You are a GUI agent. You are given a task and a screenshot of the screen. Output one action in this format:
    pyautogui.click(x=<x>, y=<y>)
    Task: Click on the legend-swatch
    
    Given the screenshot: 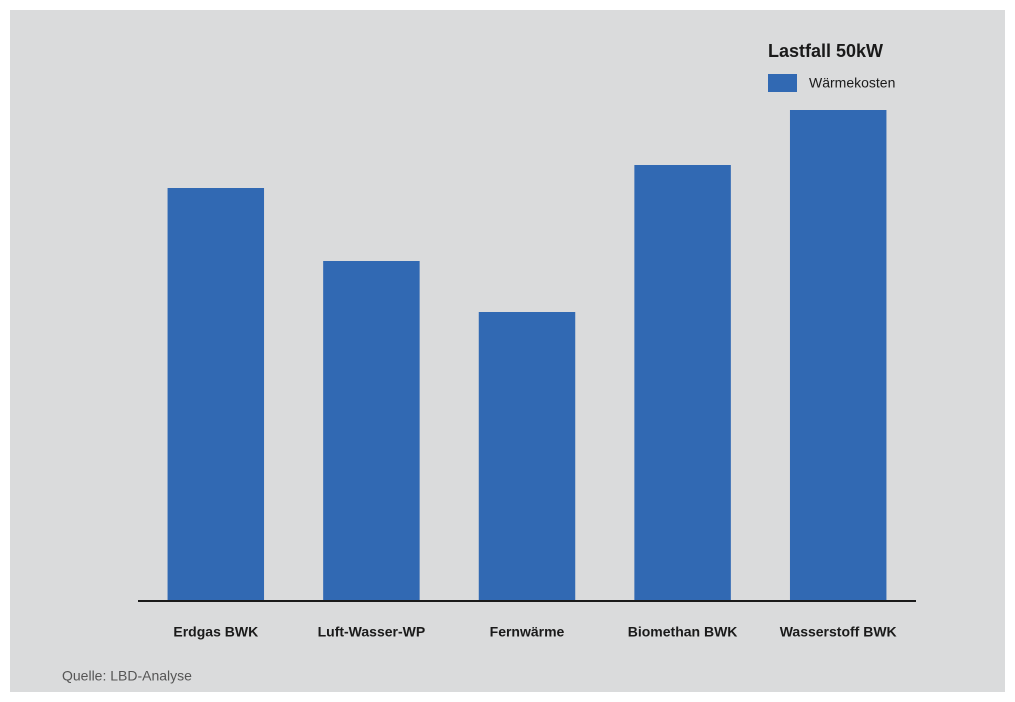 What is the action you would take?
    pyautogui.click(x=782, y=83)
    